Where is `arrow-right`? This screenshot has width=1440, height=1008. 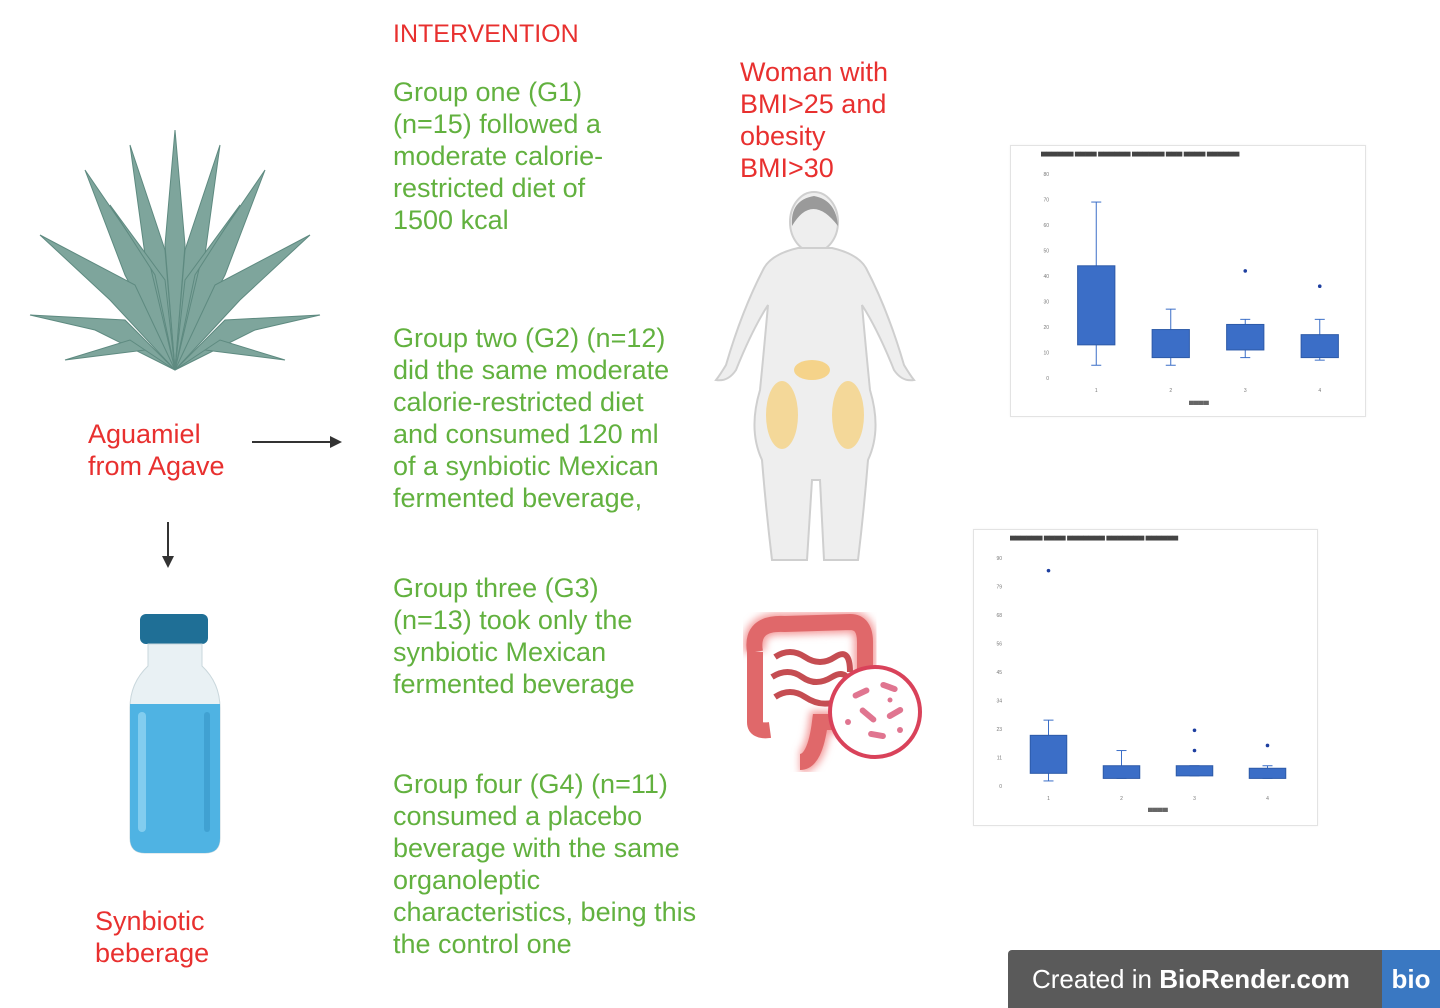
arrow-right is located at coordinates (292, 442).